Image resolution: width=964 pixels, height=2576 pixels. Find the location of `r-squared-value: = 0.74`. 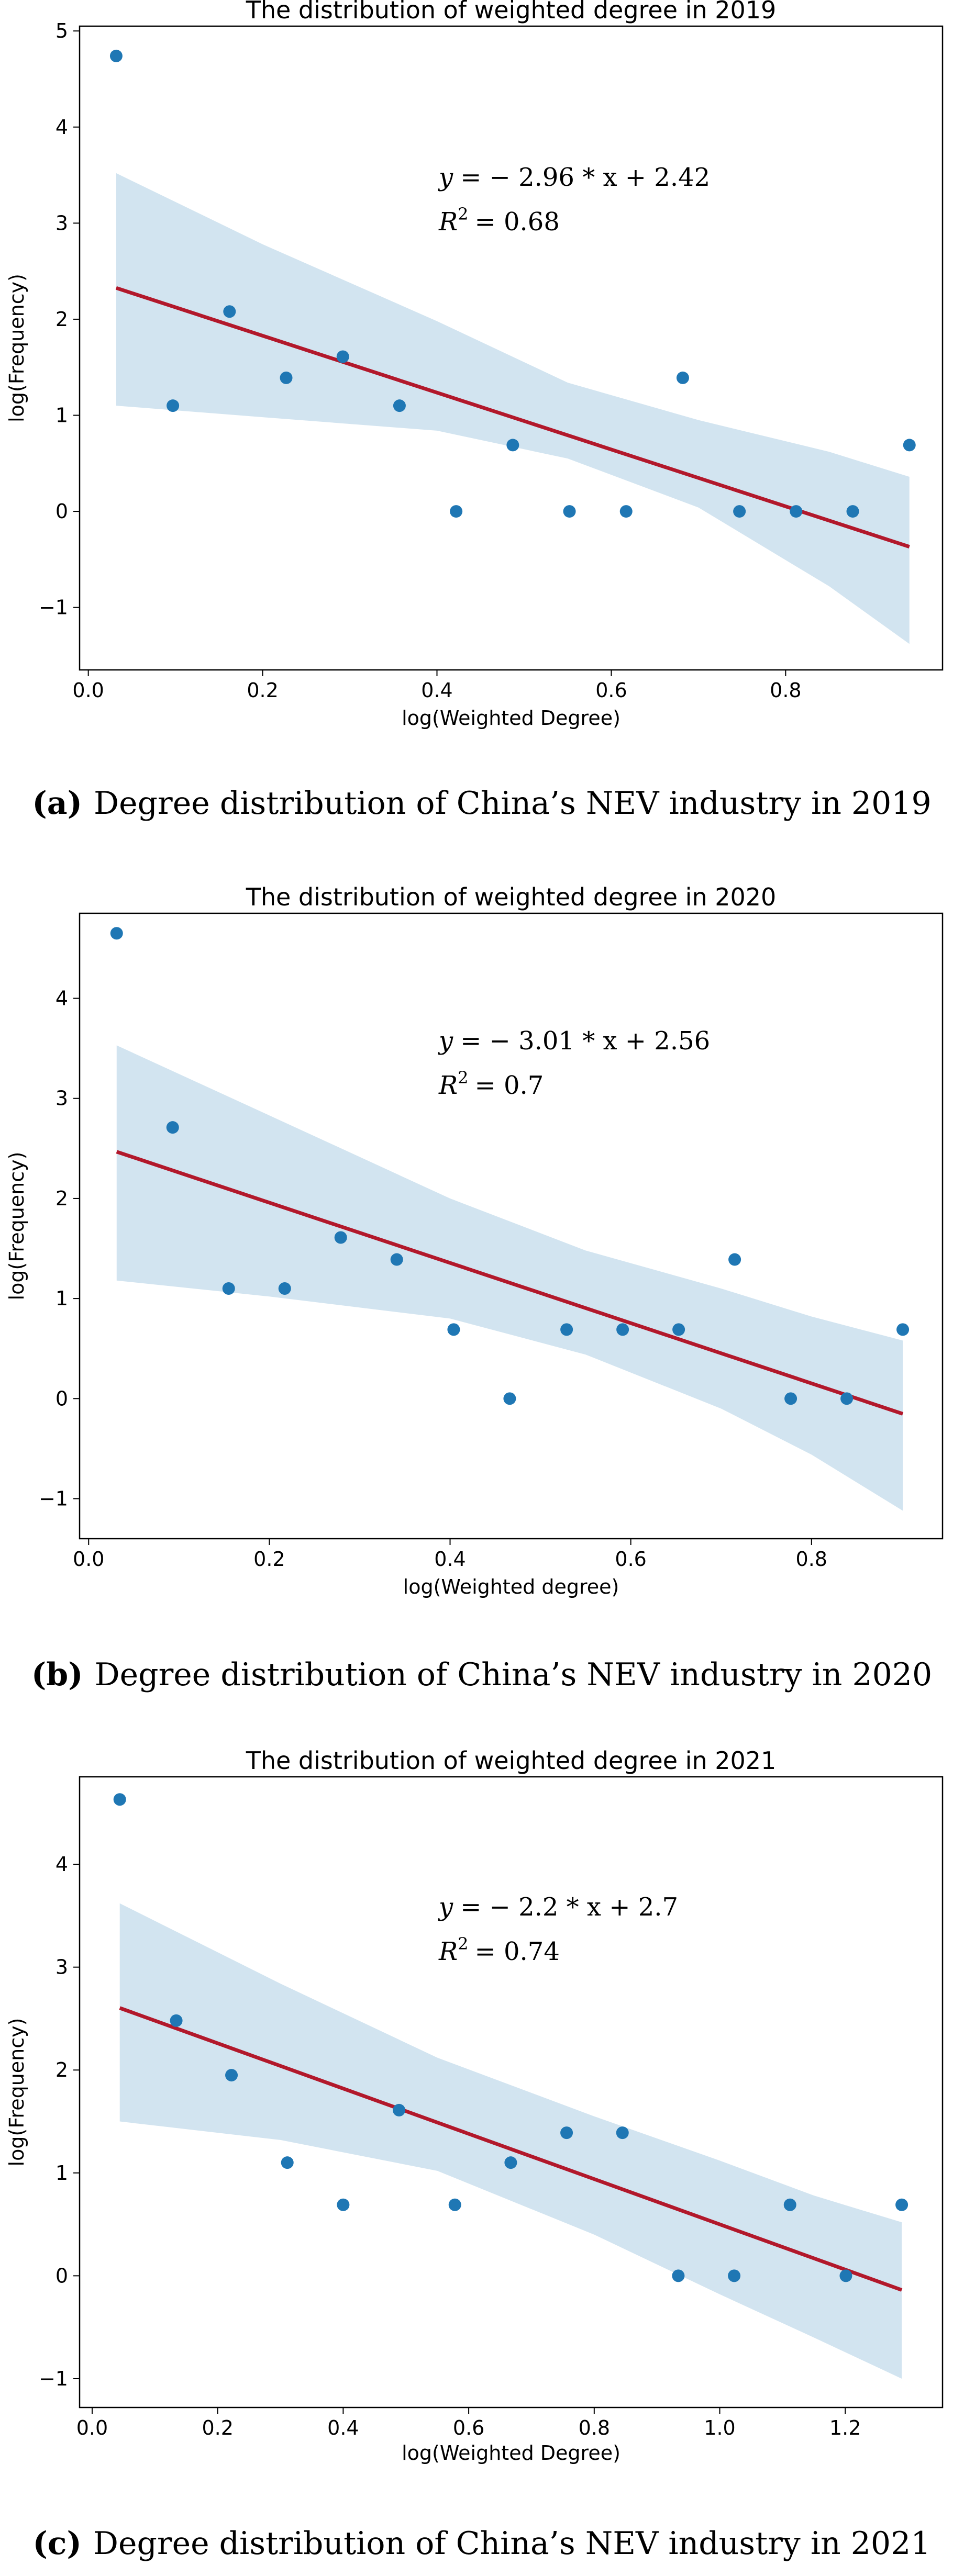

r-squared-value: = 0.74 is located at coordinates (517, 1951).